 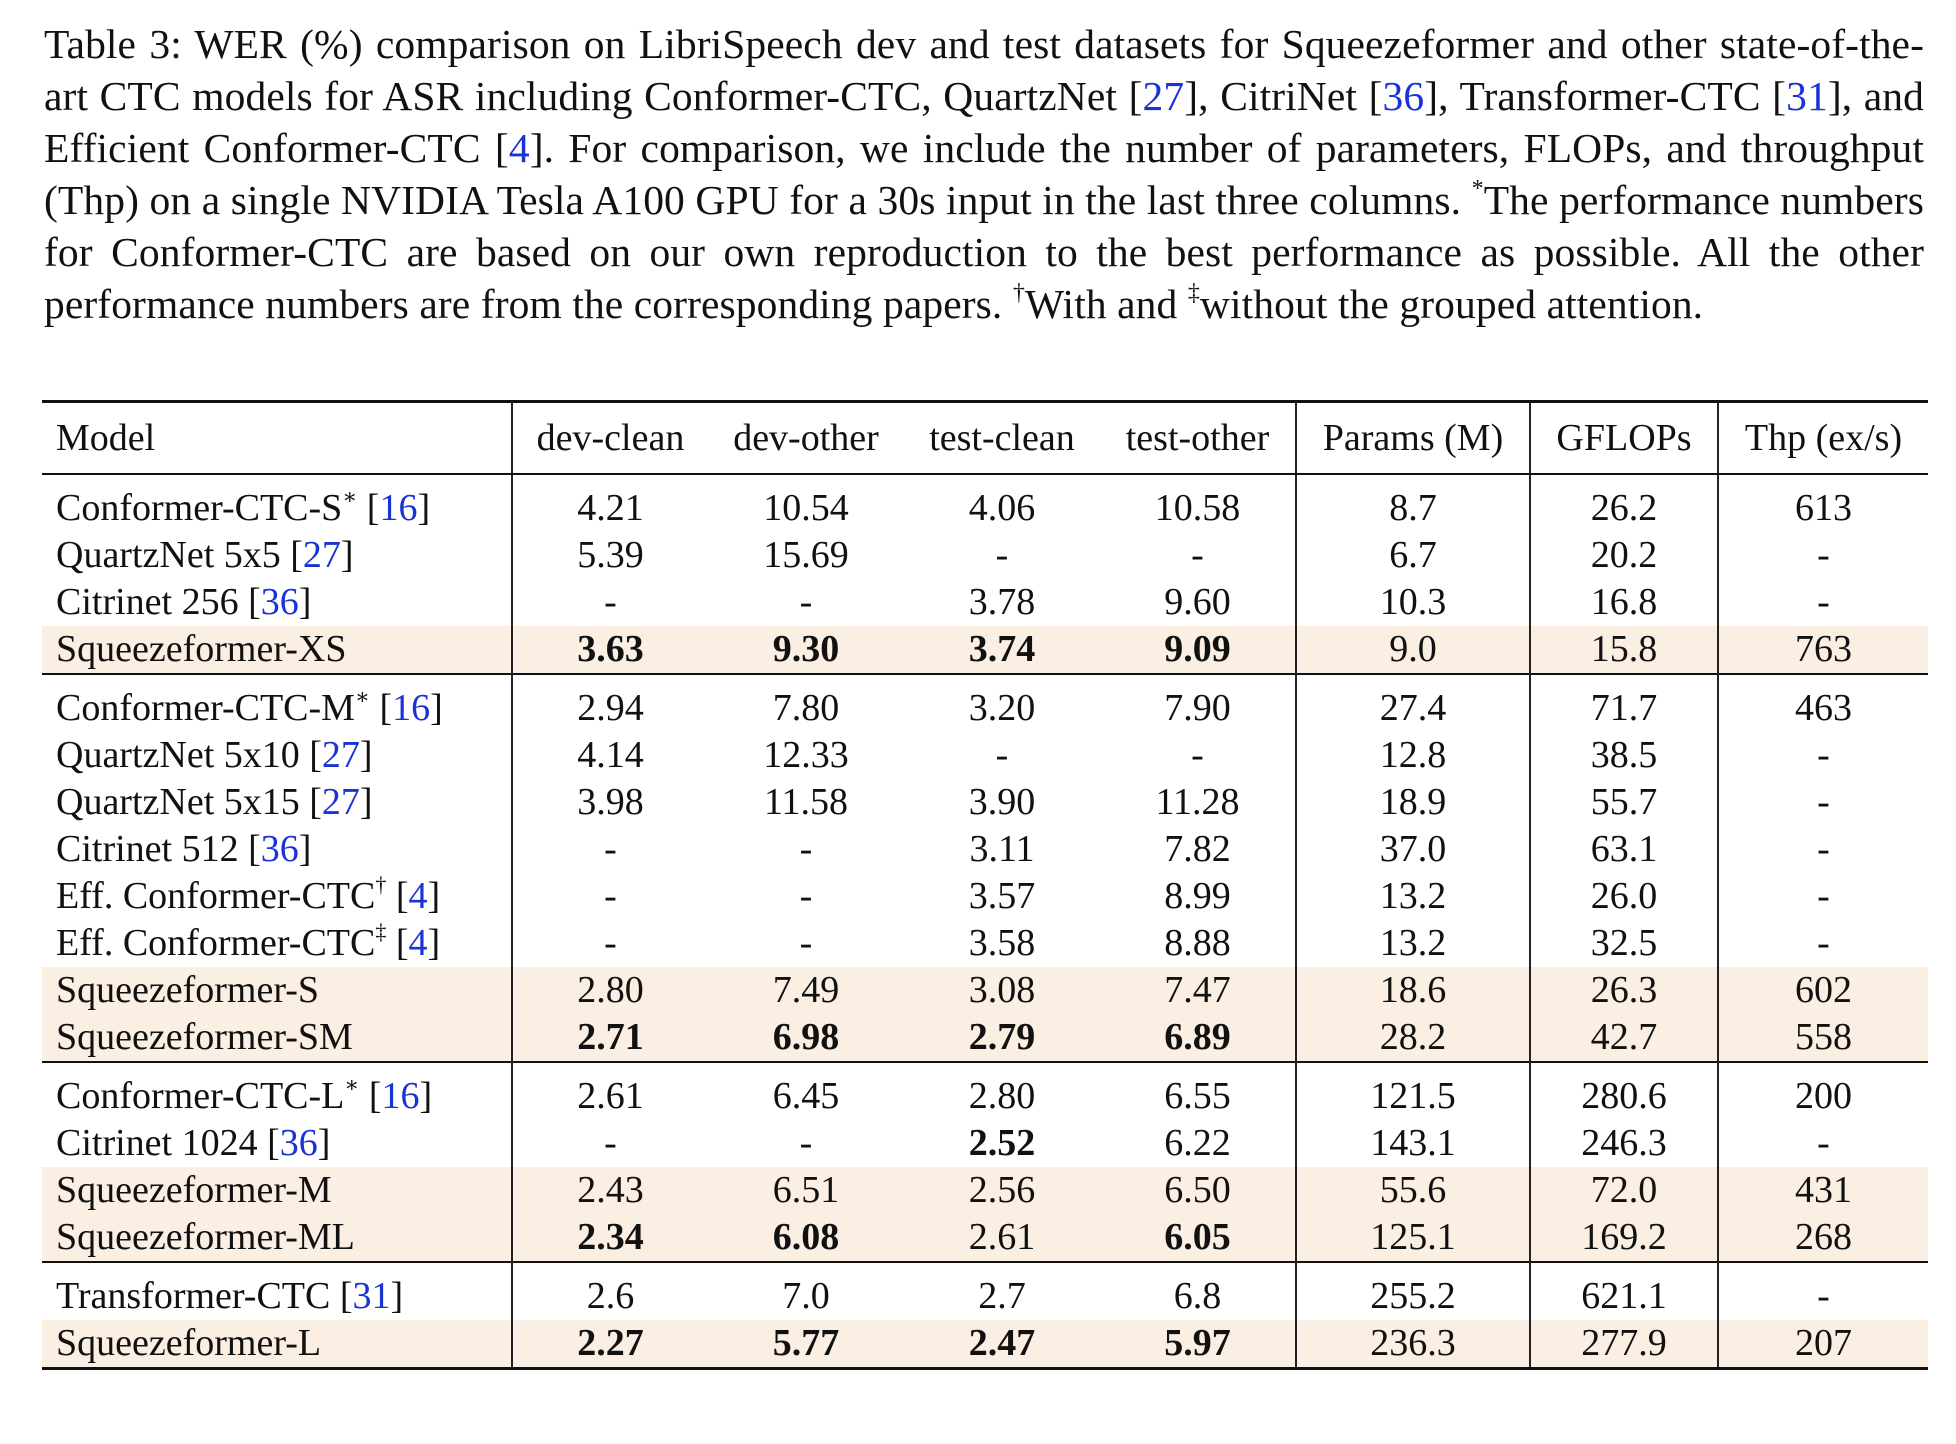 I want to click on cell-value: 55.6, so click(x=1413, y=1190).